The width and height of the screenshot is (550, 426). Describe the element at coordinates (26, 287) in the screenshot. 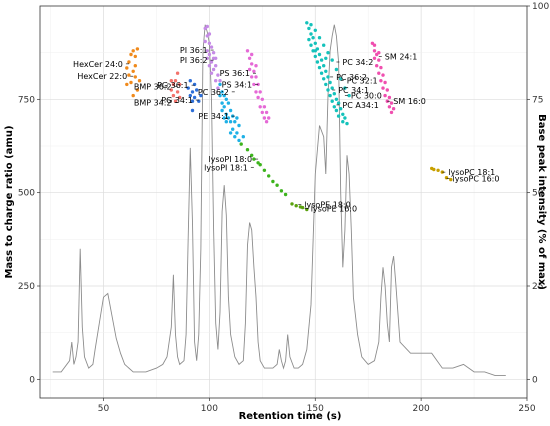

I see `y-tick-label: 250` at that location.